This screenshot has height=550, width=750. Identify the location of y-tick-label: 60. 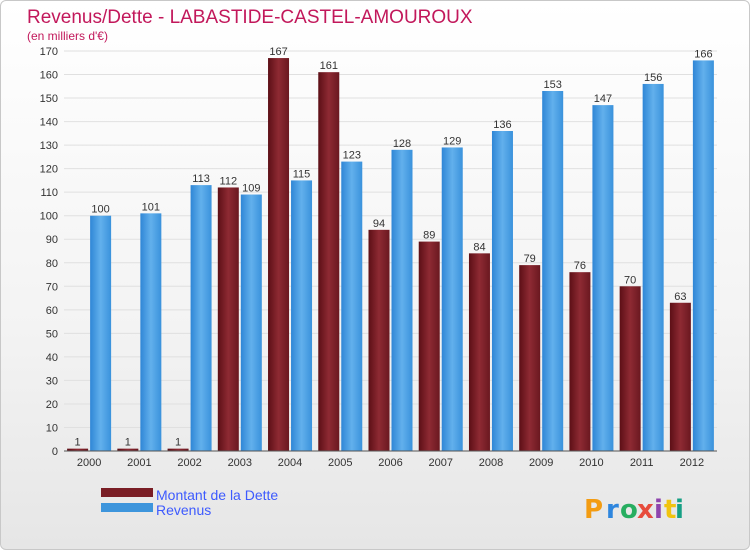
(52, 311).